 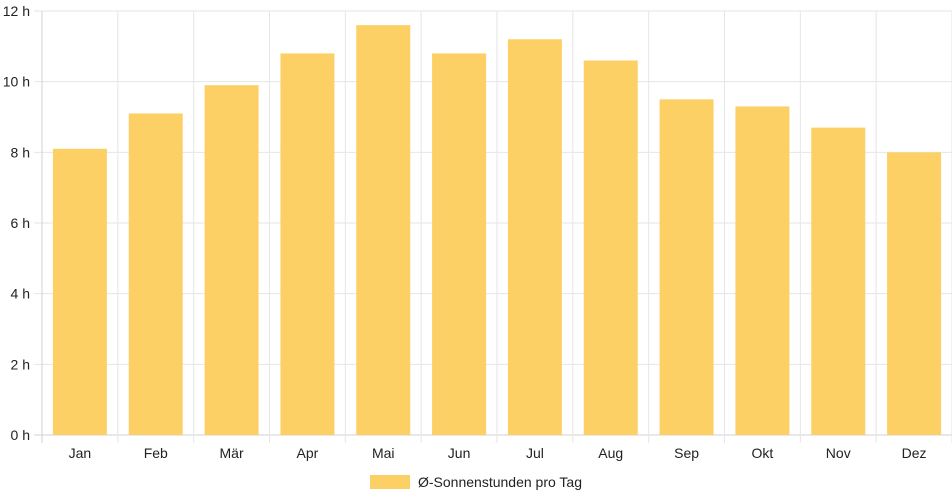 What do you see at coordinates (838, 453) in the screenshot?
I see `x-tick-label: Nov` at bounding box center [838, 453].